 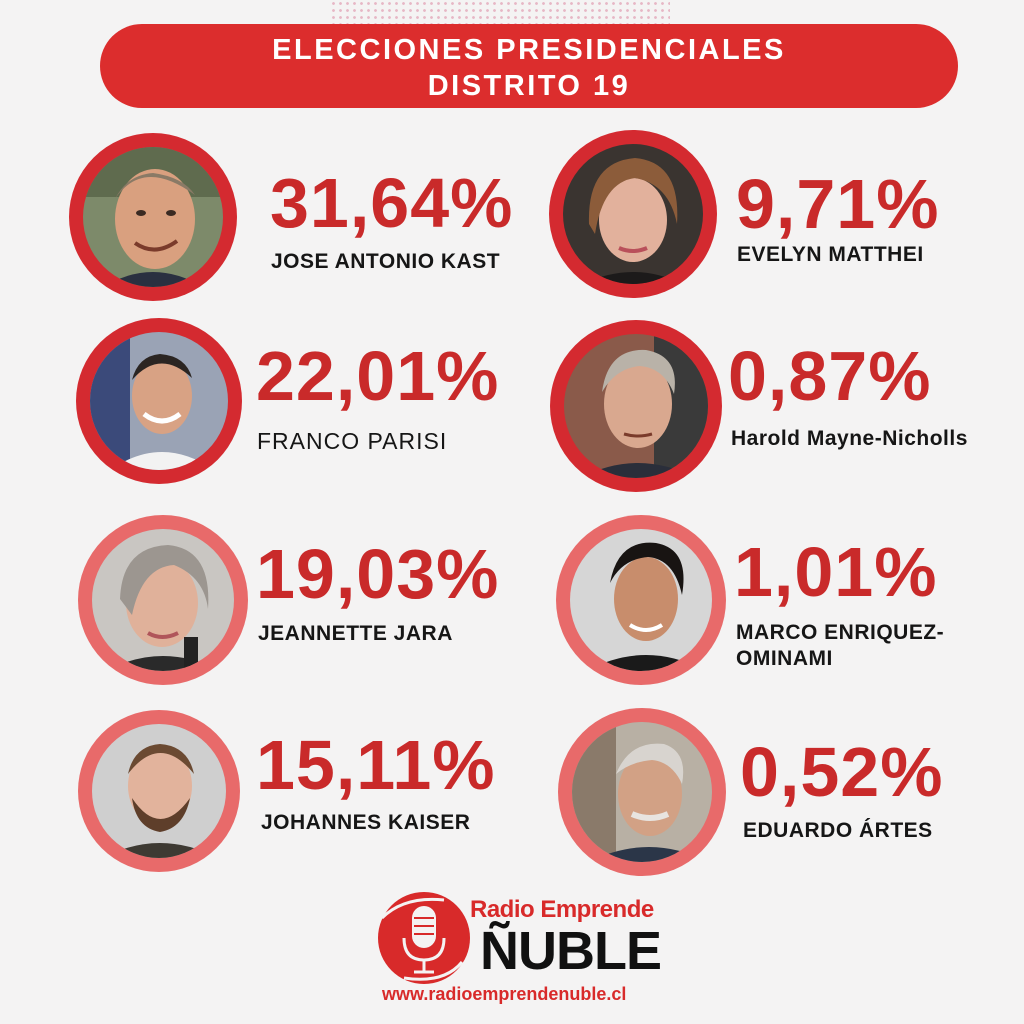 I want to click on website-url: www.radioemprendenuble.cl, so click(x=504, y=994).